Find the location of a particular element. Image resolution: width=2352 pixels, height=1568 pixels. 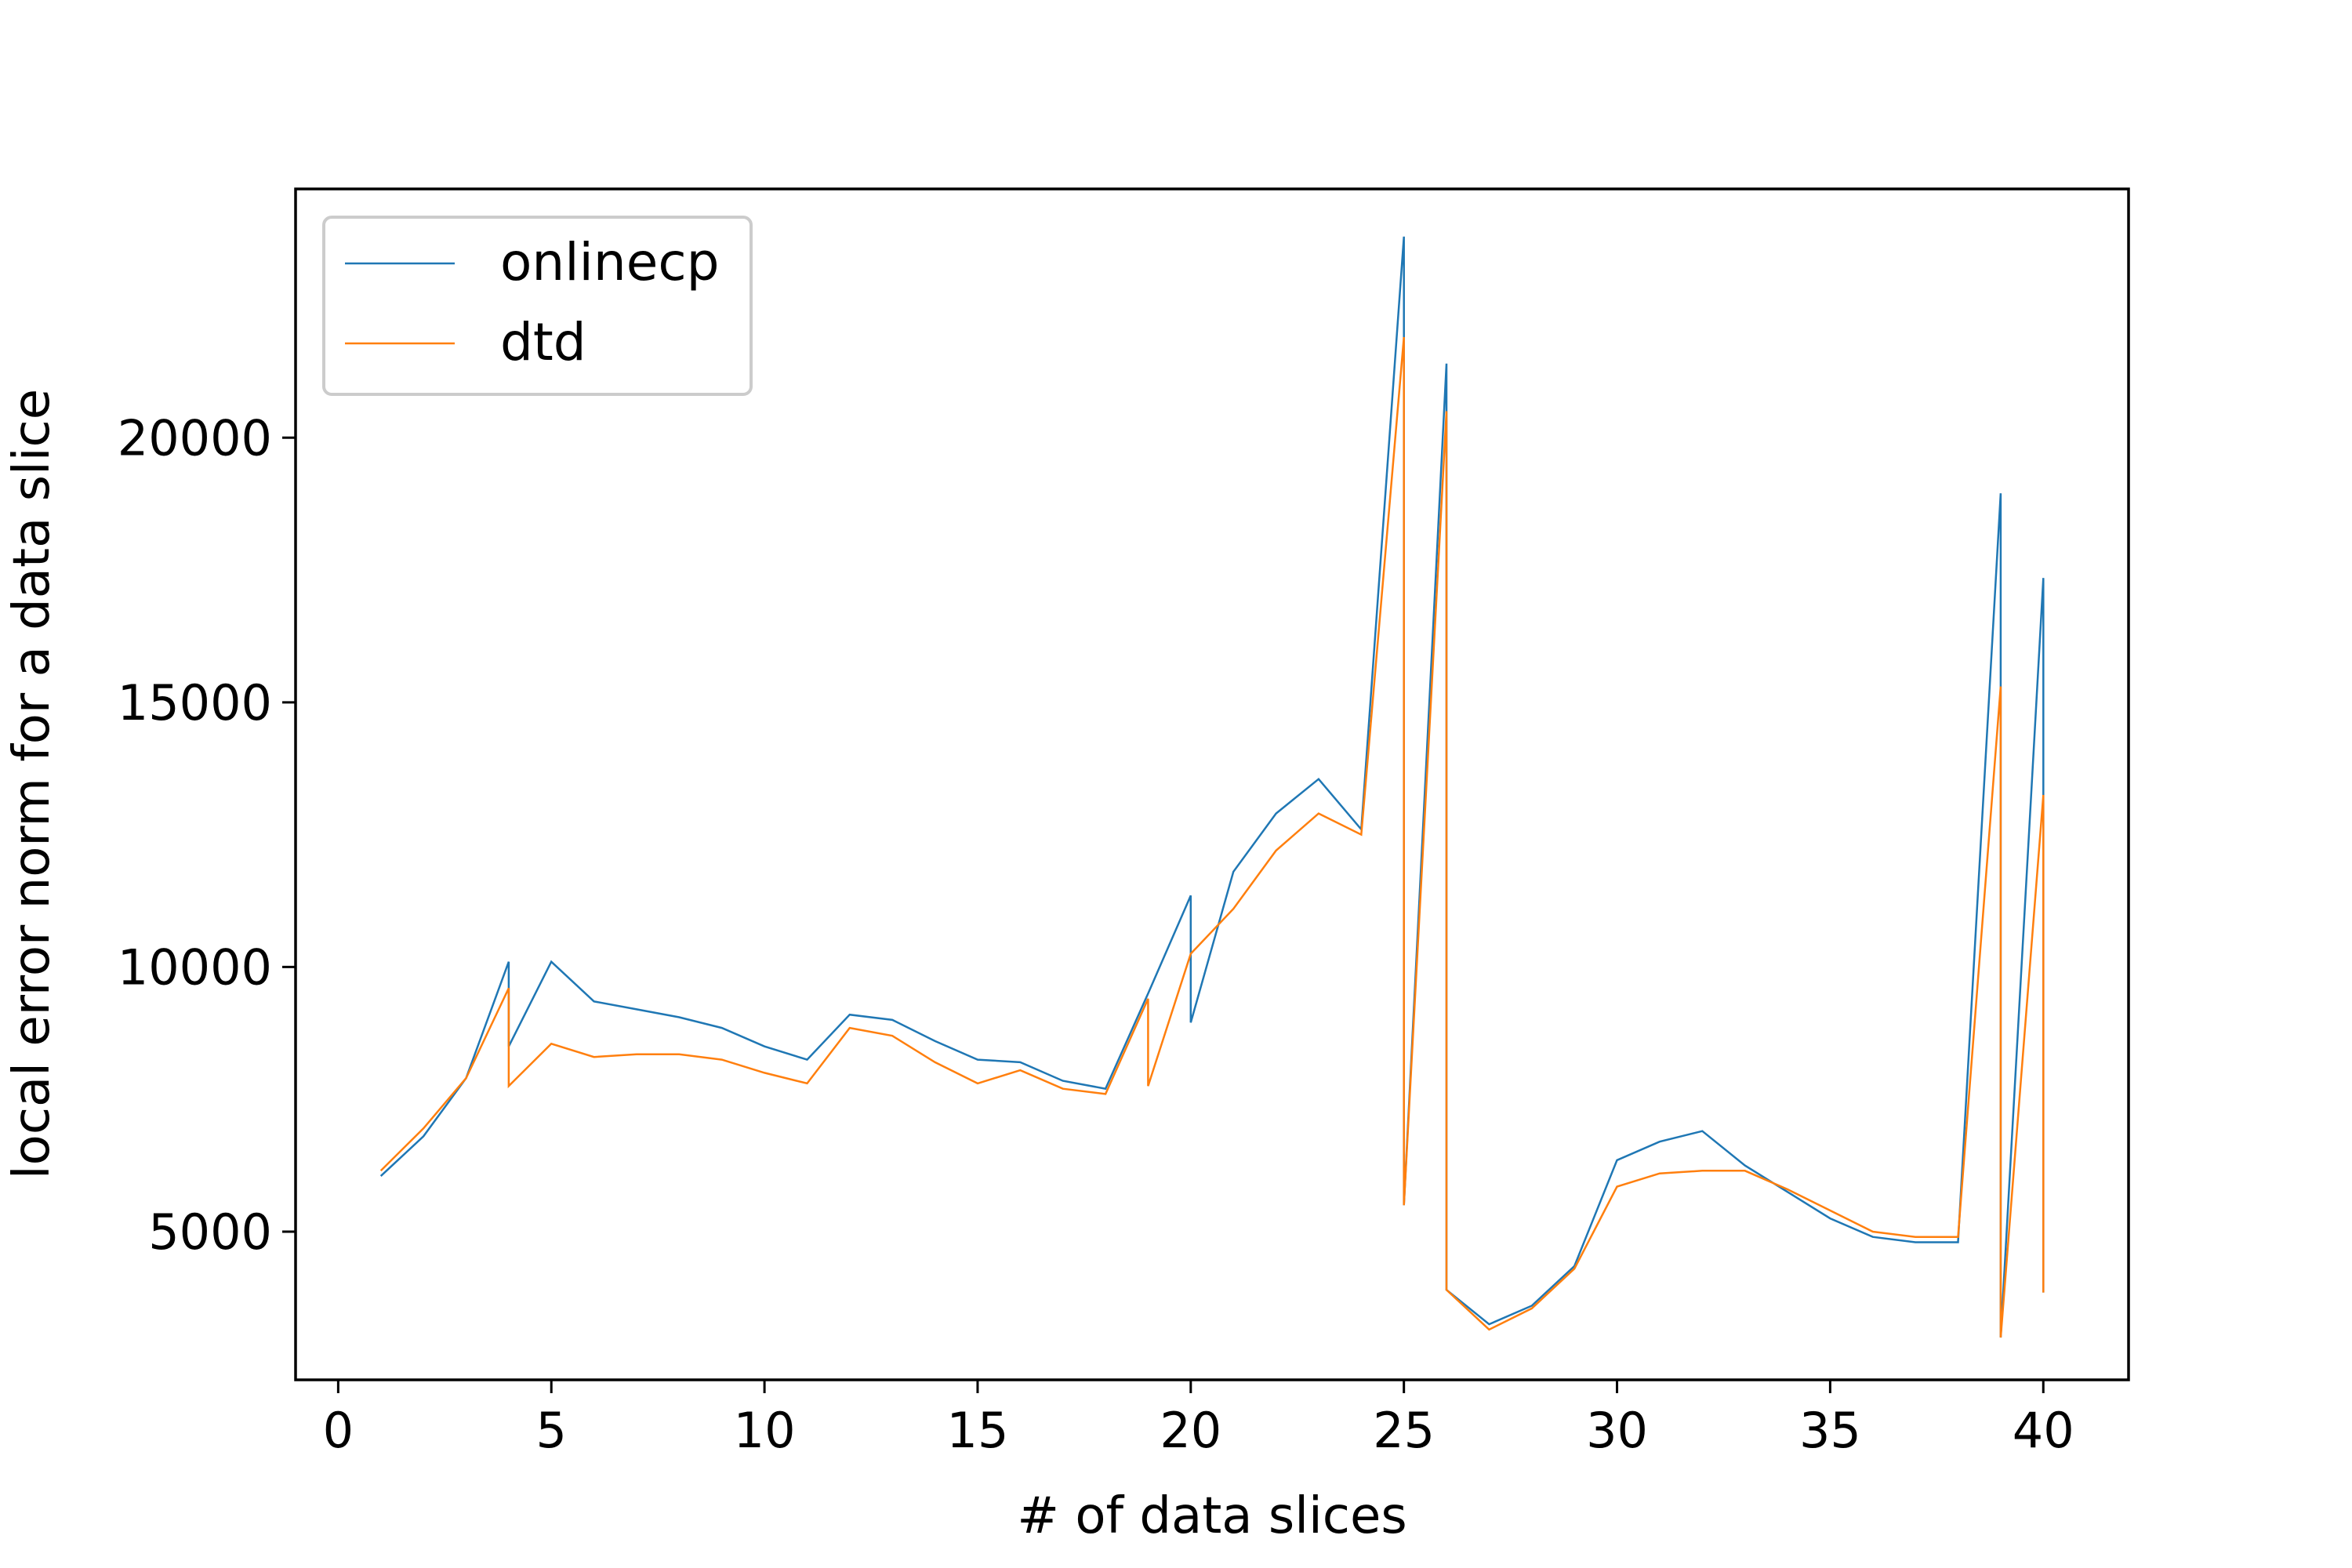

y-axis: 5000 10000 15000 20000 is located at coordinates (207, 835).